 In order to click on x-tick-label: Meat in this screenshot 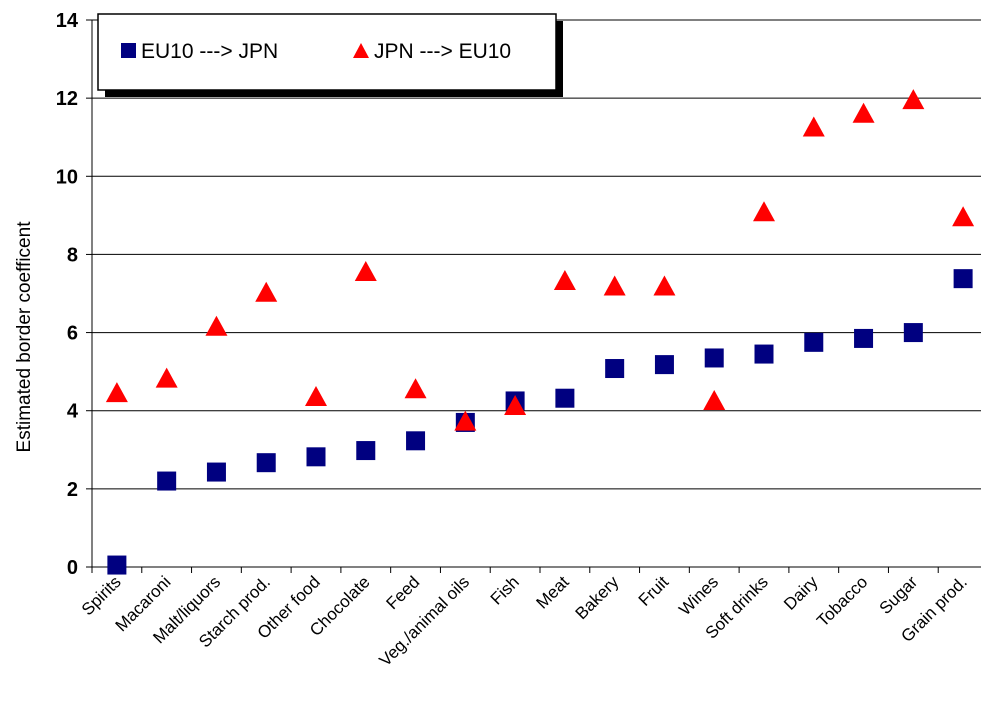, I will do `click(553, 592)`.